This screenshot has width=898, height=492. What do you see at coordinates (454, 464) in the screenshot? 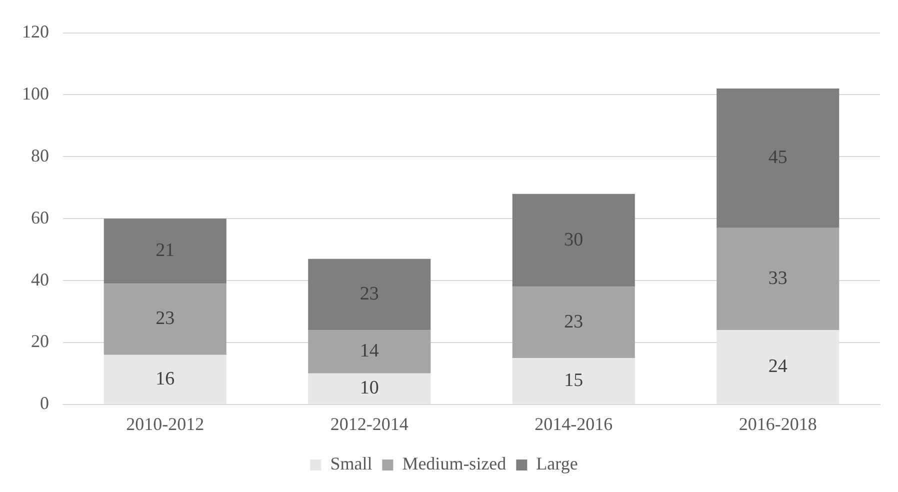
I see `legend-label: Medium-sized` at bounding box center [454, 464].